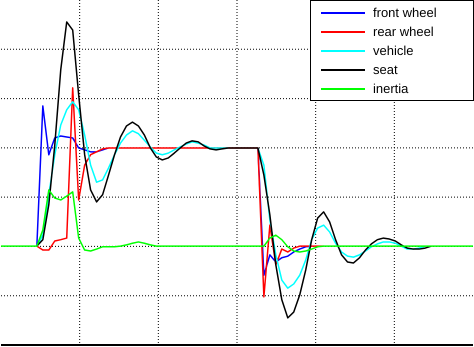 This screenshot has width=474, height=347. I want to click on legend-label: rear wheel, so click(403, 31).